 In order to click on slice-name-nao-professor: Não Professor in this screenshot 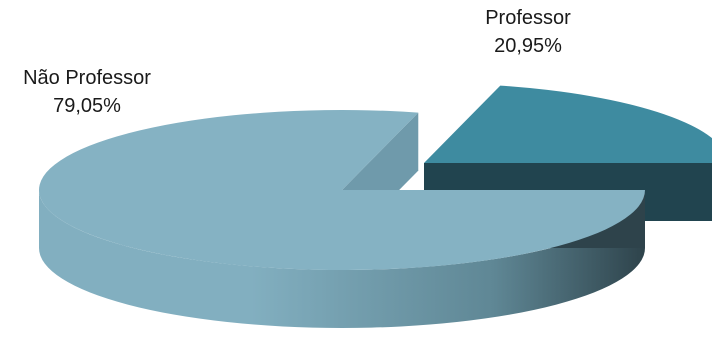, I will do `click(87, 78)`.